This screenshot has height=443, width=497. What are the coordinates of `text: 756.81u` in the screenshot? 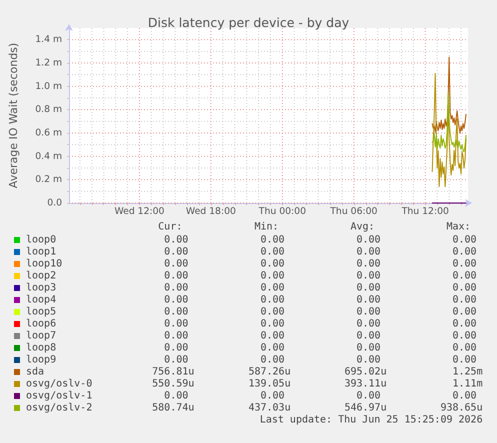 It's located at (173, 372).